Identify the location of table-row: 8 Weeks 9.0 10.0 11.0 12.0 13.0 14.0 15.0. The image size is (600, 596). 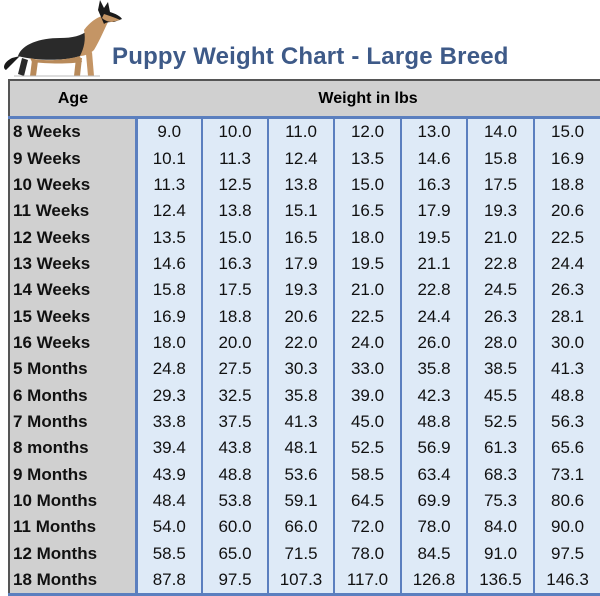
(304, 131).